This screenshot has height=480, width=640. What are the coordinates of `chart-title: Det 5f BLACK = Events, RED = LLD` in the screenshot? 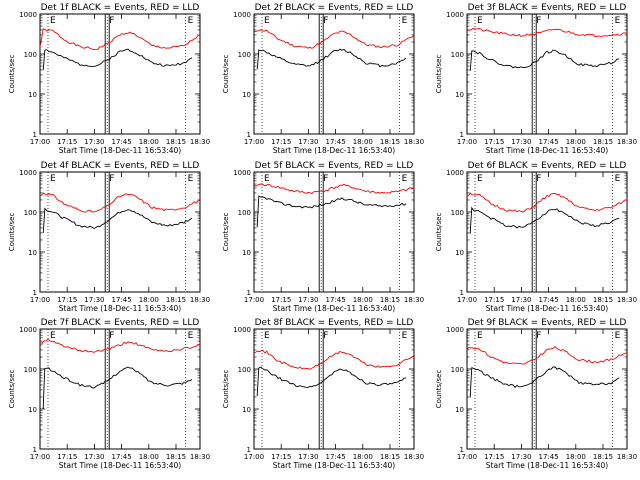 It's located at (334, 166).